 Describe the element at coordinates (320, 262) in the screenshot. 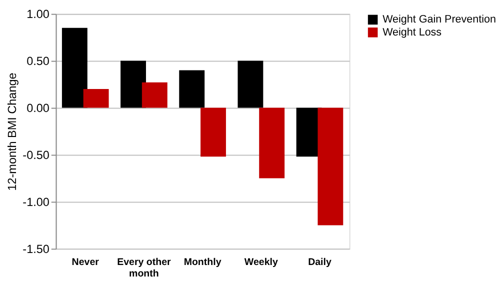

I see `x-tick-label: Daily` at that location.